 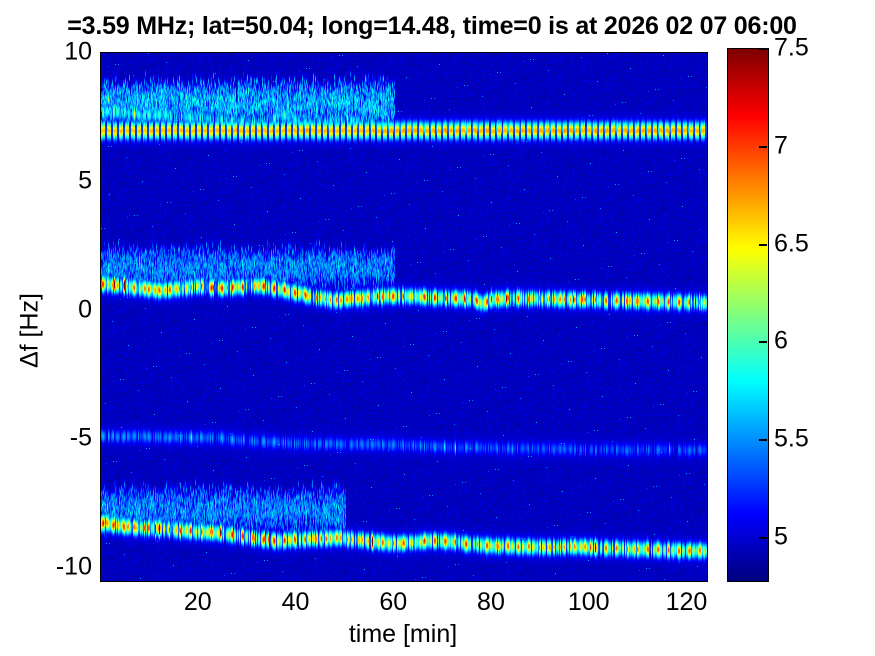 I want to click on colorbar-tick-label: 5, so click(x=781, y=536).